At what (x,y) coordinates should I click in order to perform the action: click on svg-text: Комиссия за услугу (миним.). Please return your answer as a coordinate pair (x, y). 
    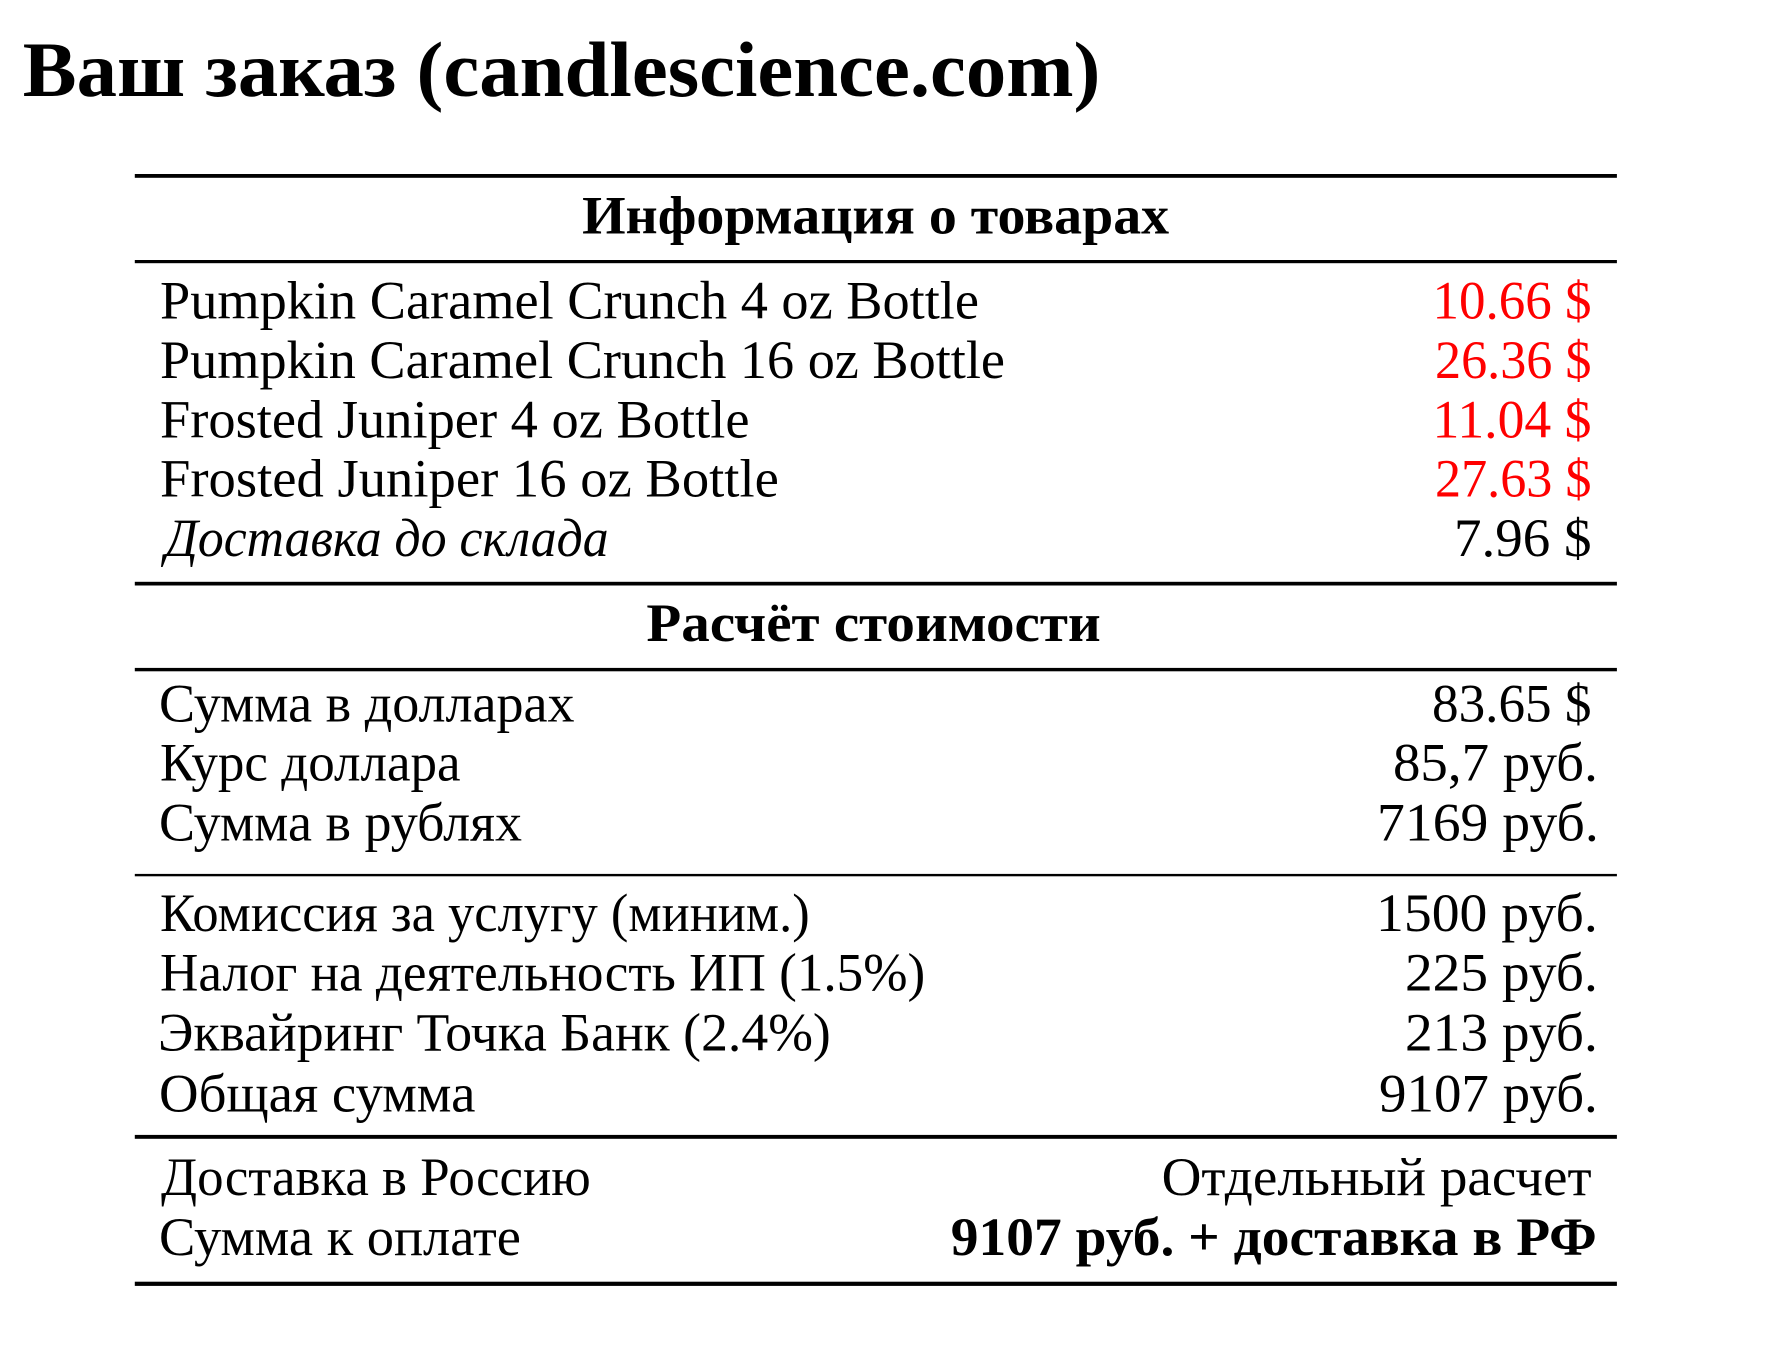
    Looking at the image, I should click on (485, 912).